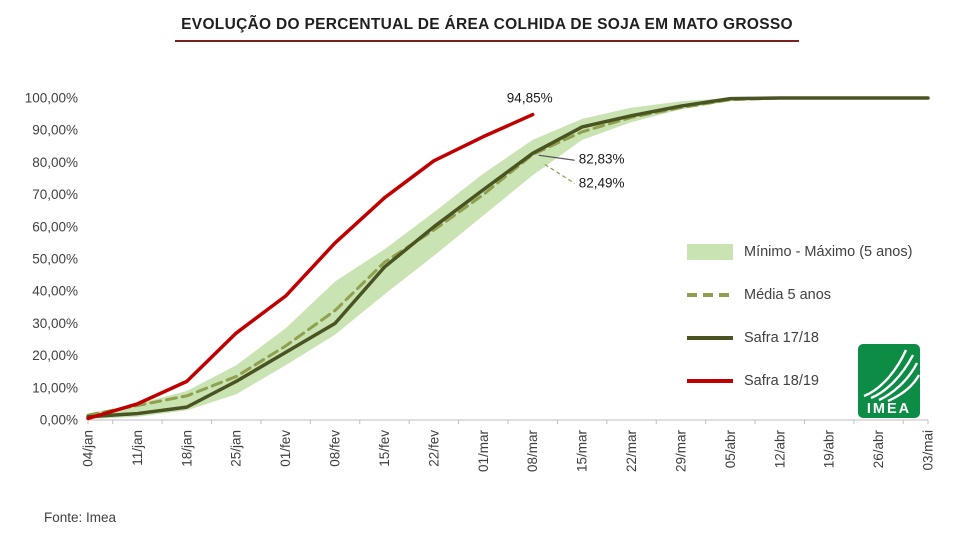 This screenshot has height=545, width=974. I want to click on x-tick-label: 26/abr, so click(878, 448).